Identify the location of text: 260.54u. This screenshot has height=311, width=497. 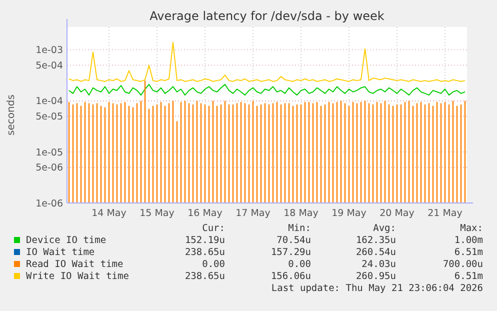
(376, 252).